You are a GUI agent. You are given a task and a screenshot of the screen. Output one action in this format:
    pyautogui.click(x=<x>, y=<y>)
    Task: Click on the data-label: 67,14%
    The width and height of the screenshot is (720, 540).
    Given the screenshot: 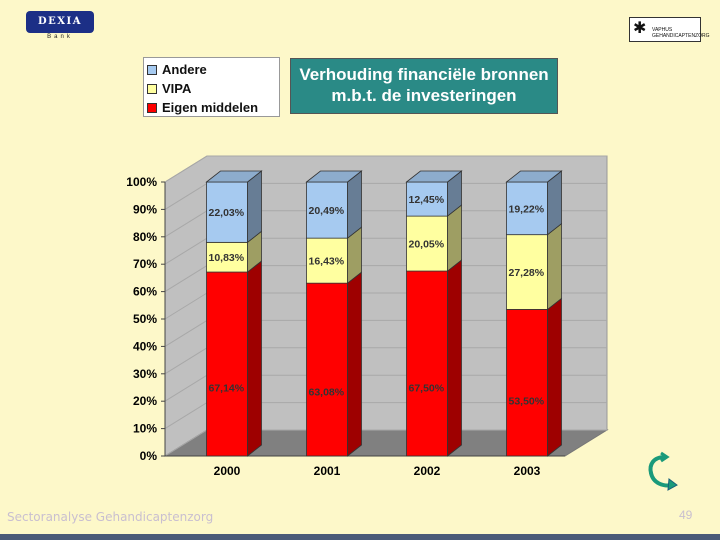 What is the action you would take?
    pyautogui.click(x=227, y=389)
    